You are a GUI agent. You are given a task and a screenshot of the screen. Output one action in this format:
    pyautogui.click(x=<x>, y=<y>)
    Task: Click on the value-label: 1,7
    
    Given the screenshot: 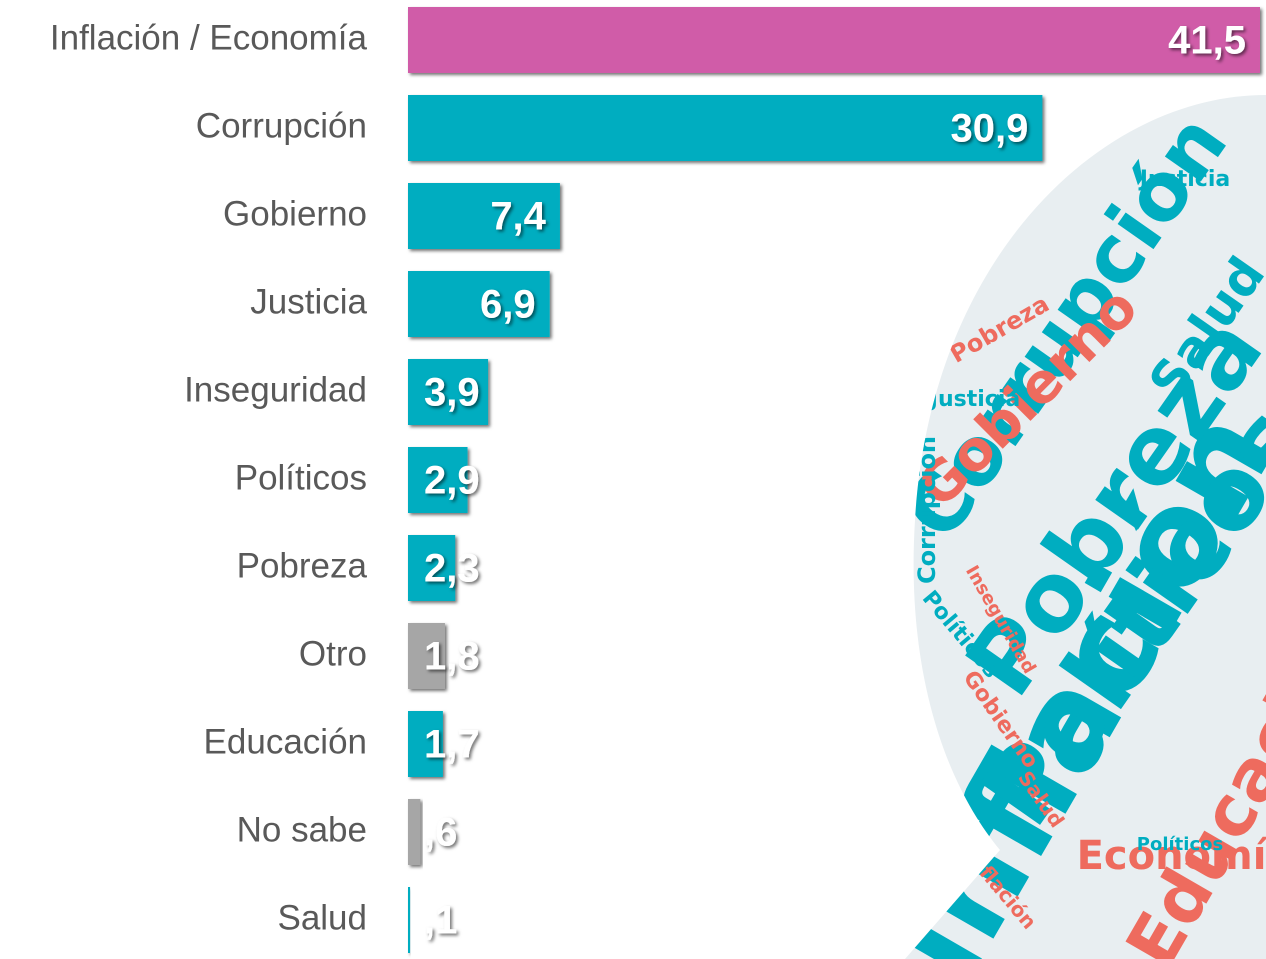 What is the action you would take?
    pyautogui.click(x=452, y=745)
    